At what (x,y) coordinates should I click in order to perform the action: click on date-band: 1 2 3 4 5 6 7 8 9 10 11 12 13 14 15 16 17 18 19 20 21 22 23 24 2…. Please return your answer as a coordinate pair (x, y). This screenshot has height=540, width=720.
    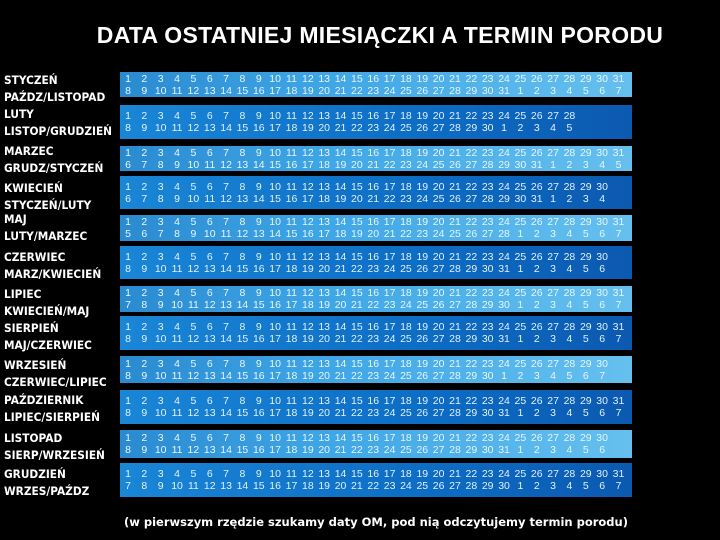
    Looking at the image, I should click on (376, 228).